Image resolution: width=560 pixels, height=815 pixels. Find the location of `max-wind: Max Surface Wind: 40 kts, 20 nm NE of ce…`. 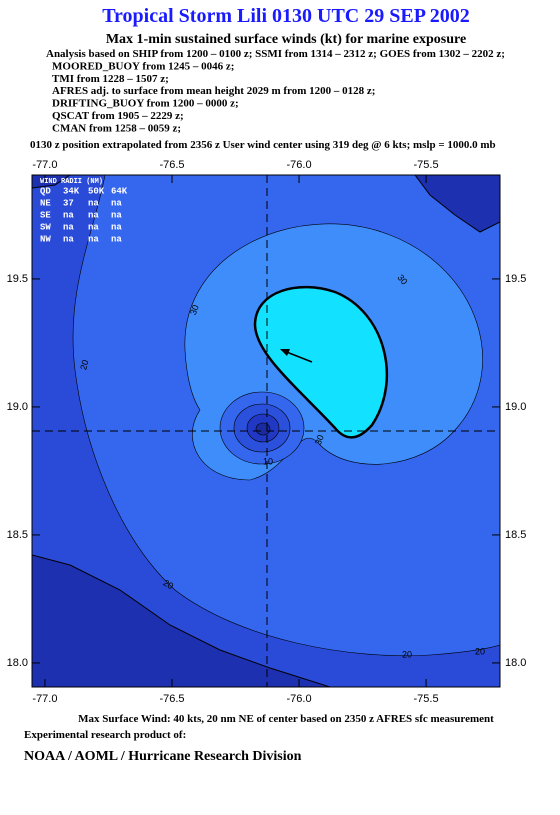

max-wind: Max Surface Wind: 40 kts, 20 nm NE of ce… is located at coordinates (286, 719).